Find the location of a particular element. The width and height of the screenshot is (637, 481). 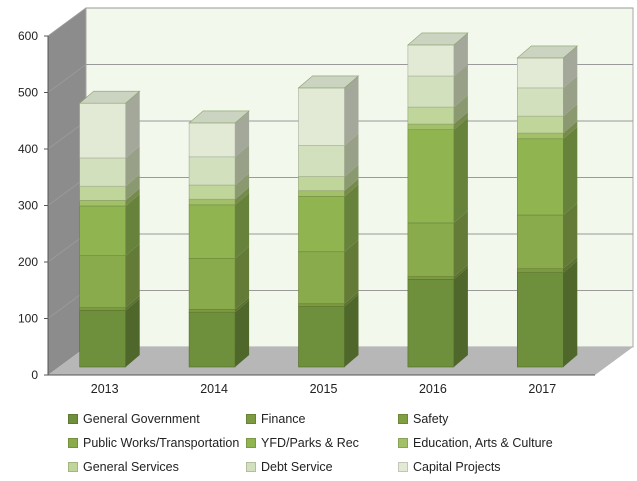

legend-item: Public Works/Transportation is located at coordinates (153, 443).